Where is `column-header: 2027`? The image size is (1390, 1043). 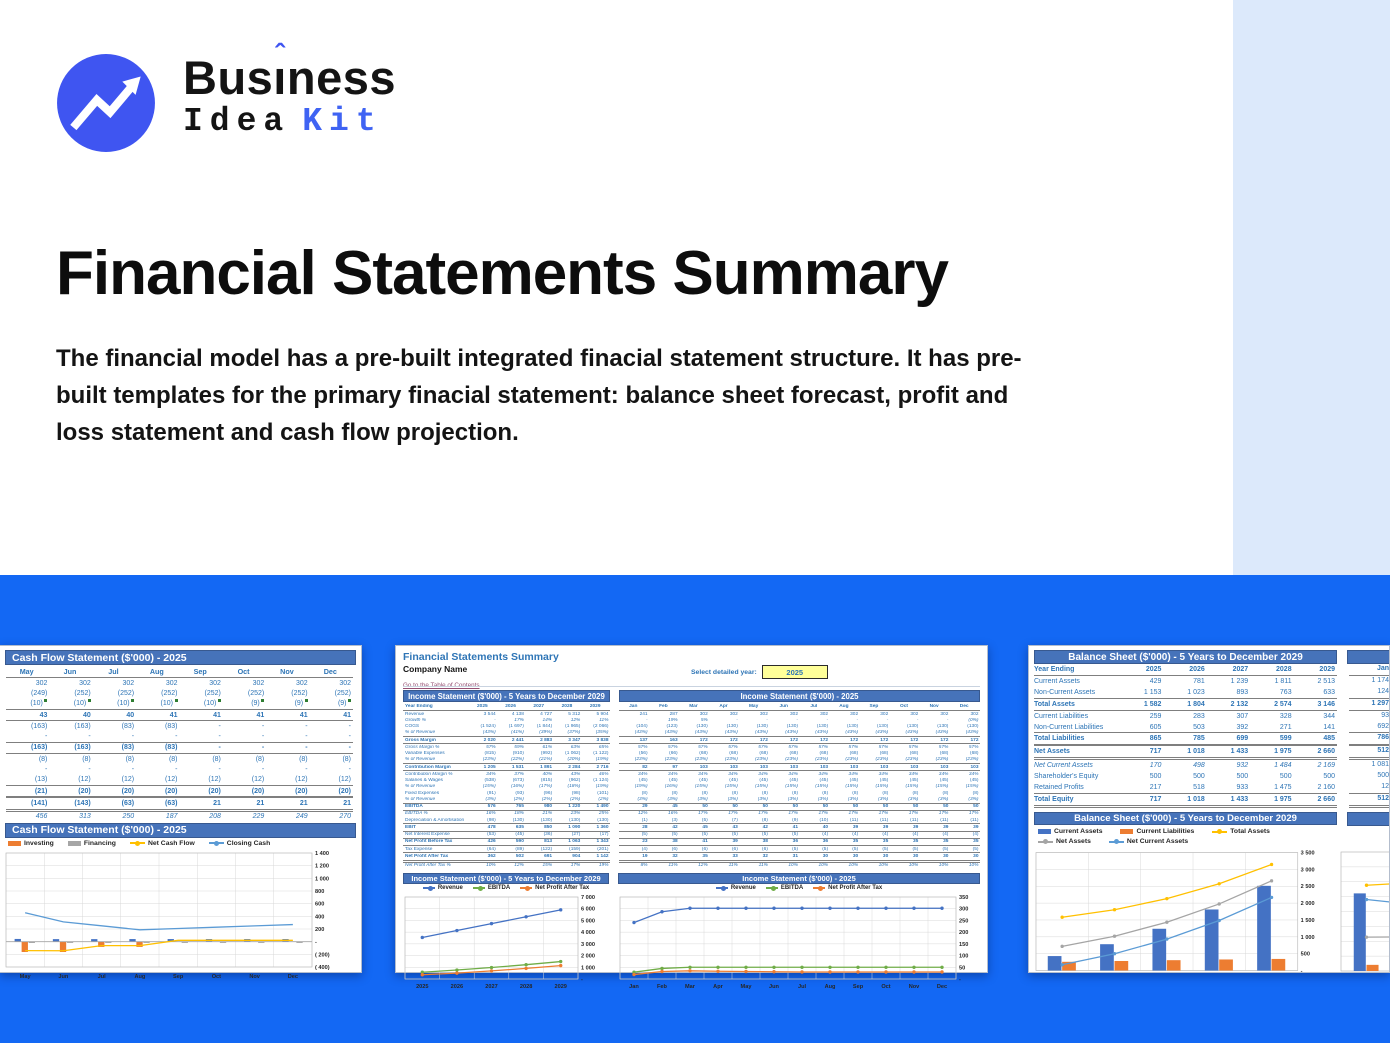
column-header: 2027 is located at coordinates (1240, 669).